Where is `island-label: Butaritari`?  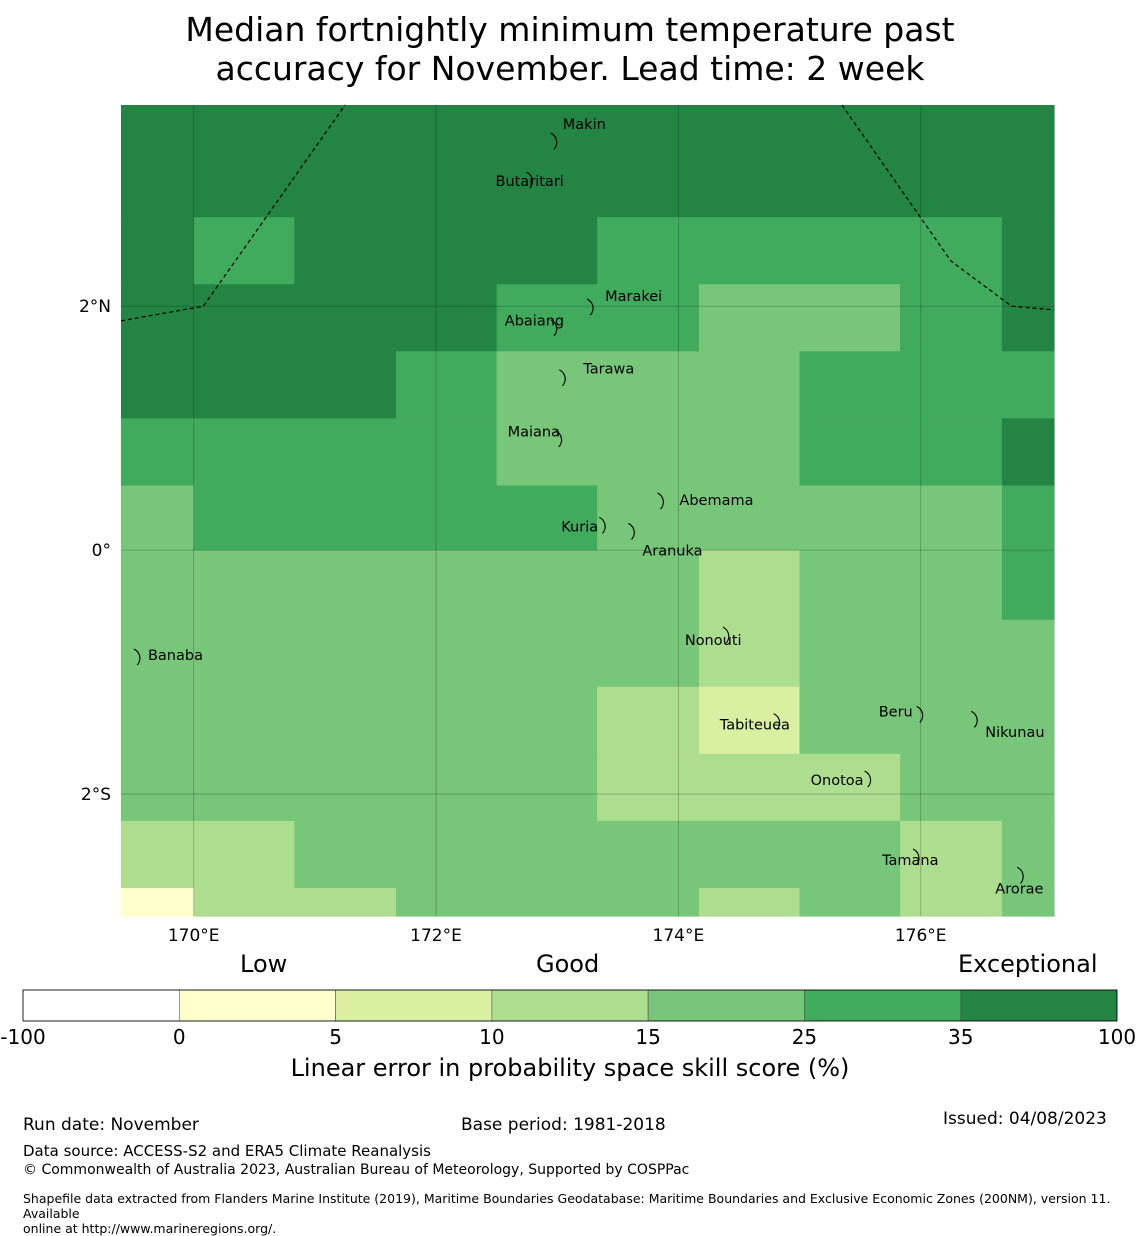
island-label: Butaritari is located at coordinates (530, 182).